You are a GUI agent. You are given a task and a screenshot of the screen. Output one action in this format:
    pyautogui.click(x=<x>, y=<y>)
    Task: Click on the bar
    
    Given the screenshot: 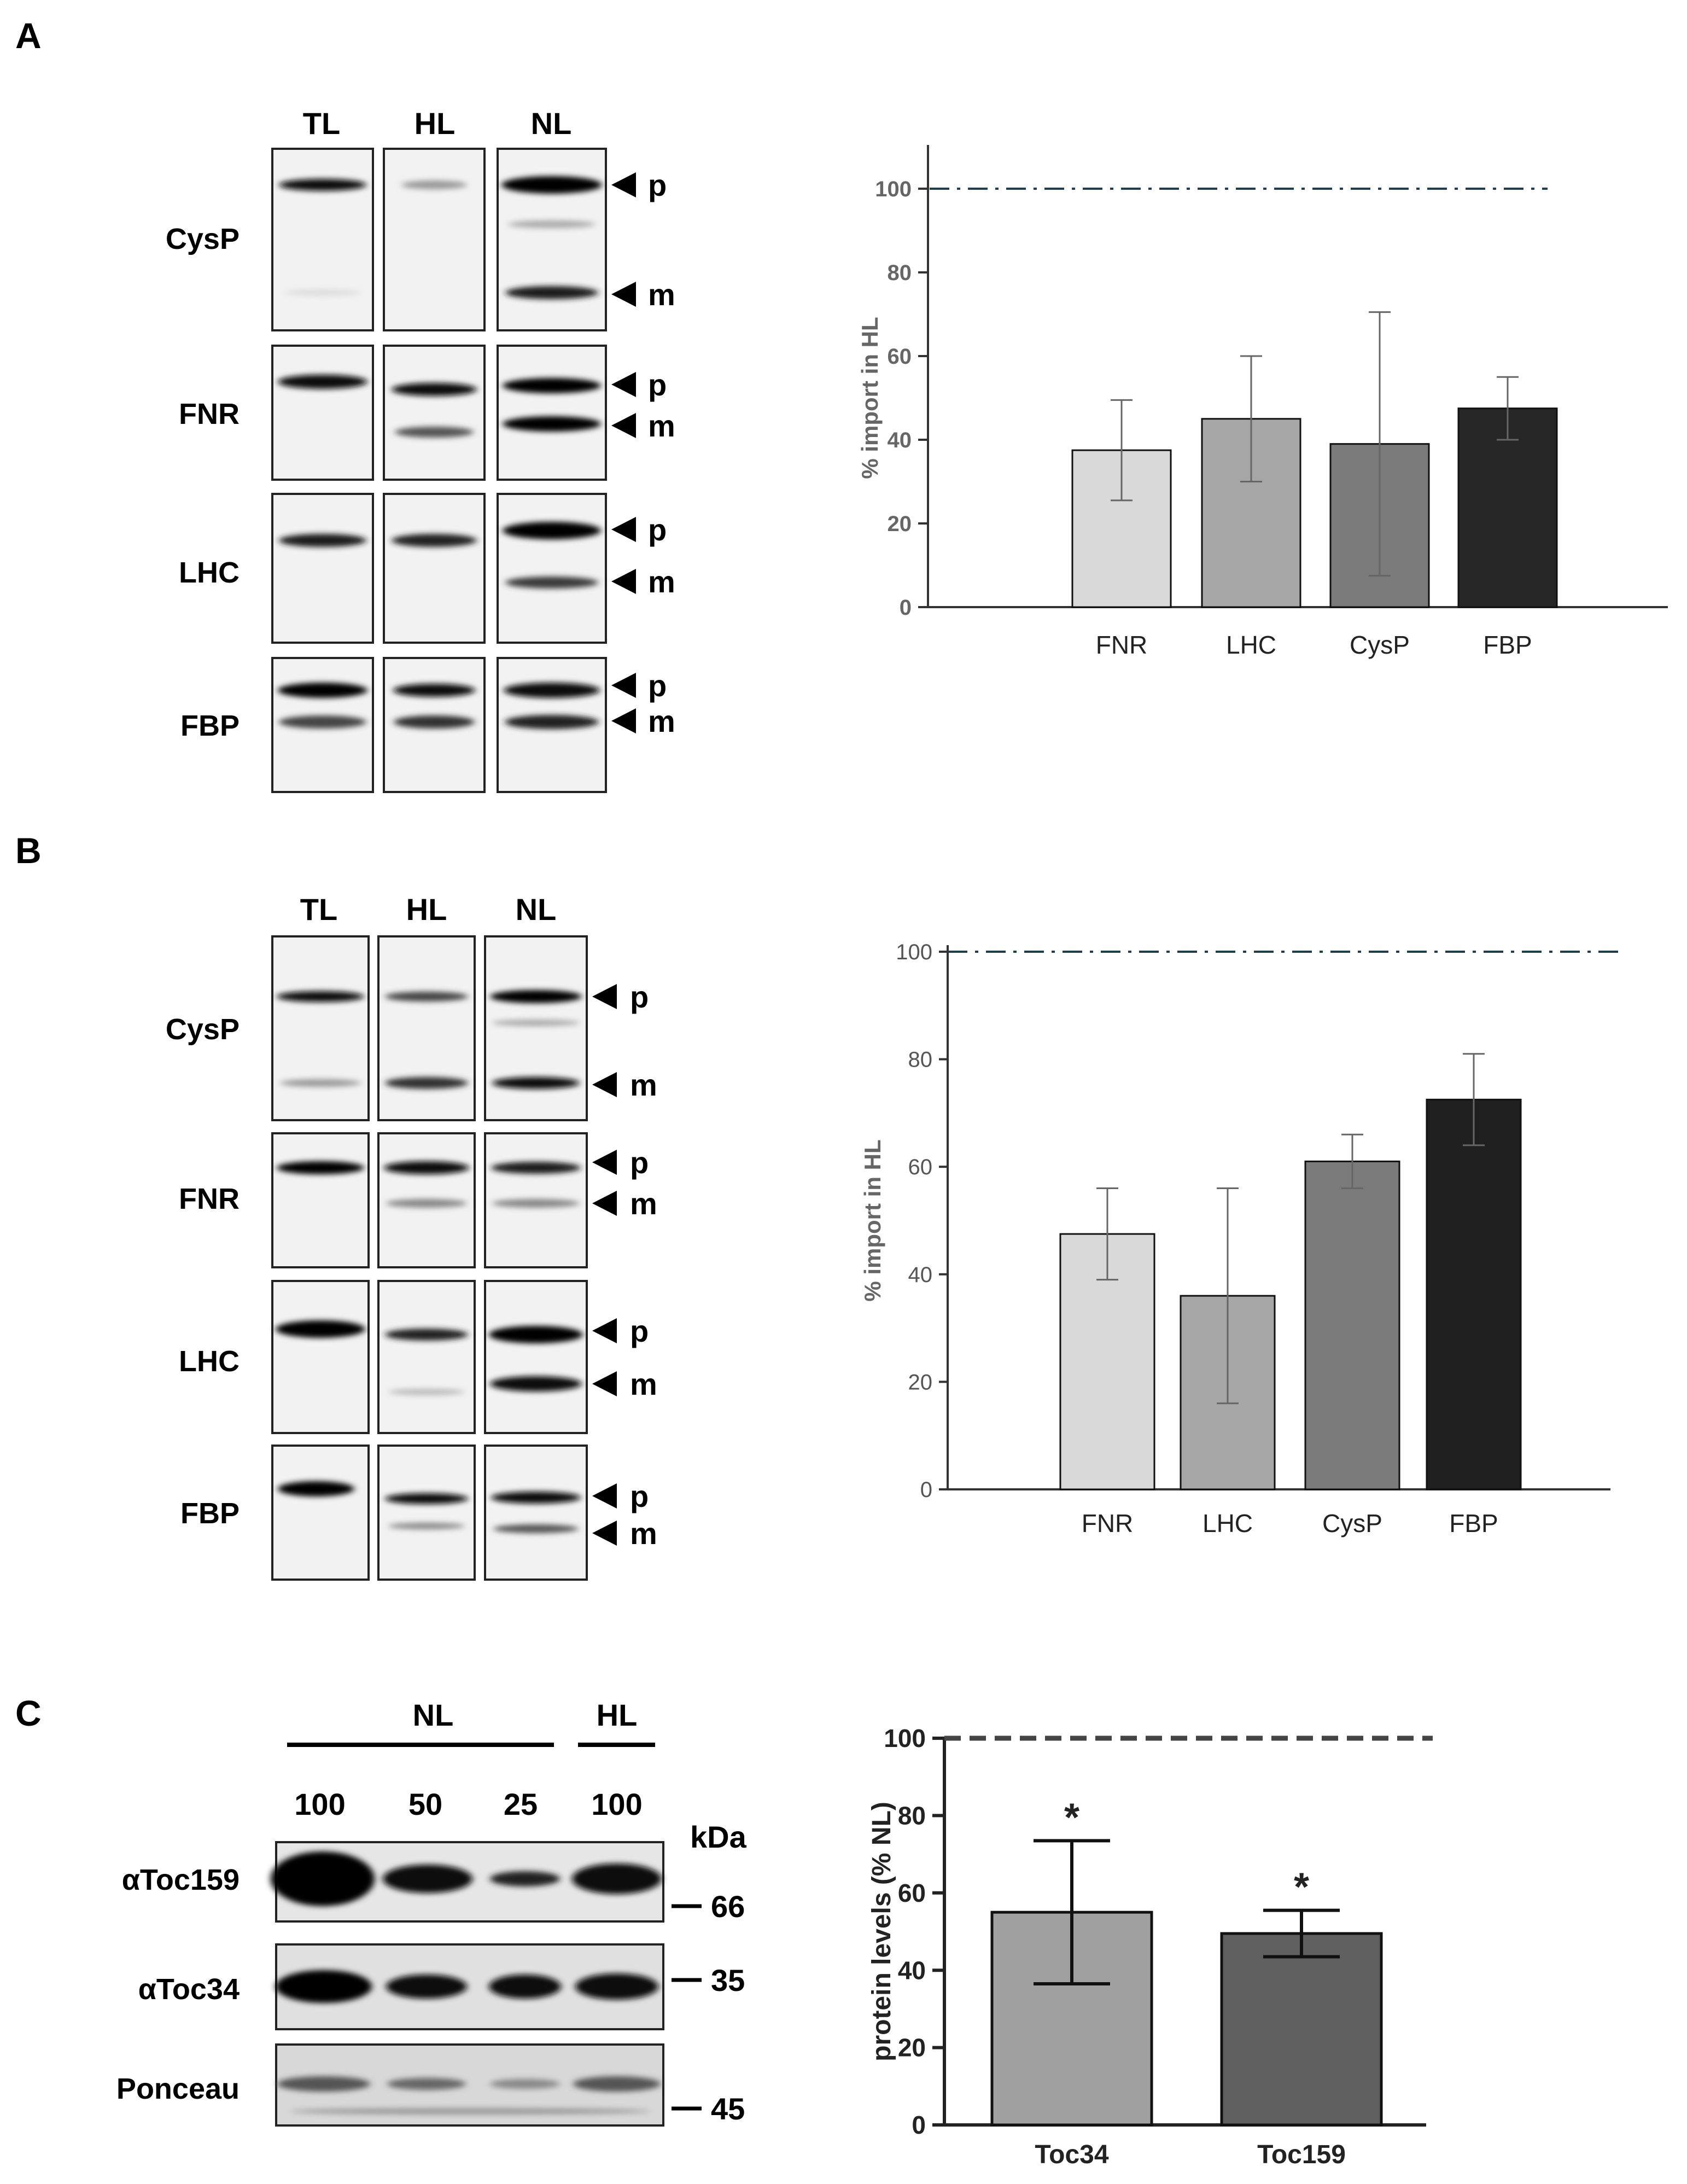 What is the action you would take?
    pyautogui.click(x=1474, y=1294)
    